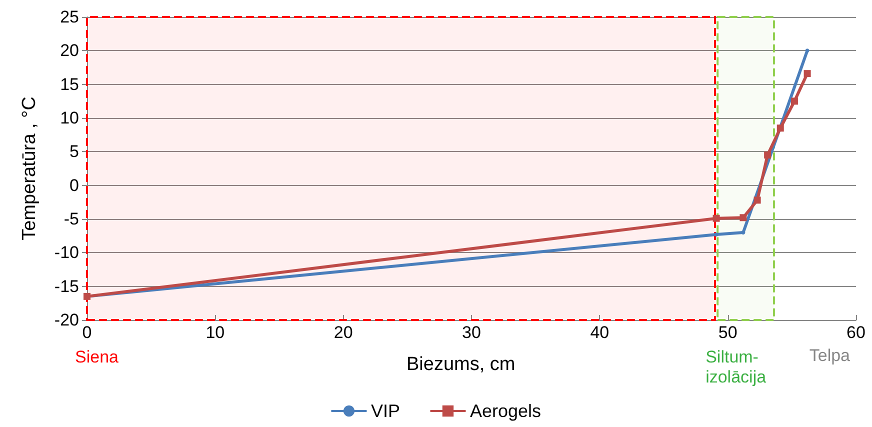  I want to click on y-tick-label: 0, so click(74, 185).